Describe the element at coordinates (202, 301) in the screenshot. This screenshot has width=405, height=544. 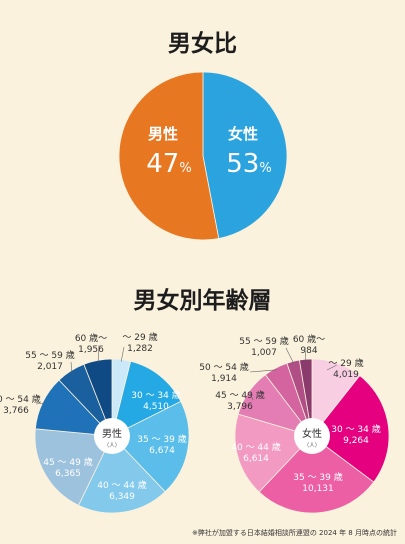
I see `age-distribution-title: 男女別年齢層` at that location.